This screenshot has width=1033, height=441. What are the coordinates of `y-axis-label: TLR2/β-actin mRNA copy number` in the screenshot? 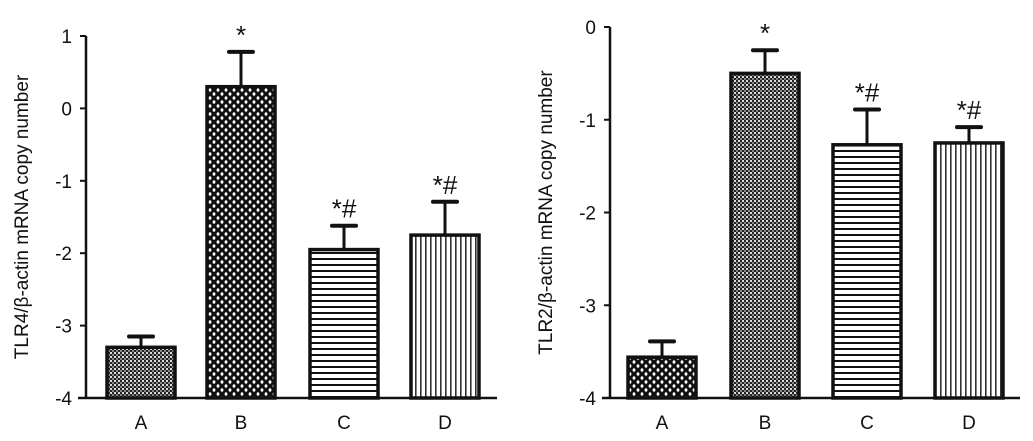 It's located at (546, 212).